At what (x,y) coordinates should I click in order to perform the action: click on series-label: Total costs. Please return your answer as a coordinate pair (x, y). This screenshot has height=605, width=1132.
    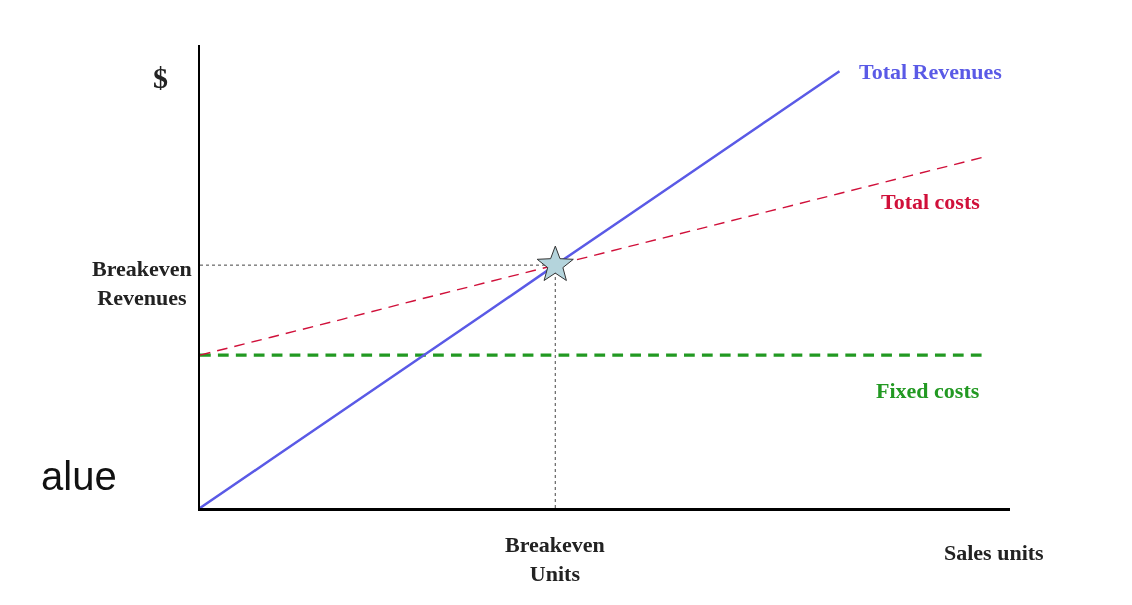
    Looking at the image, I should click on (931, 201).